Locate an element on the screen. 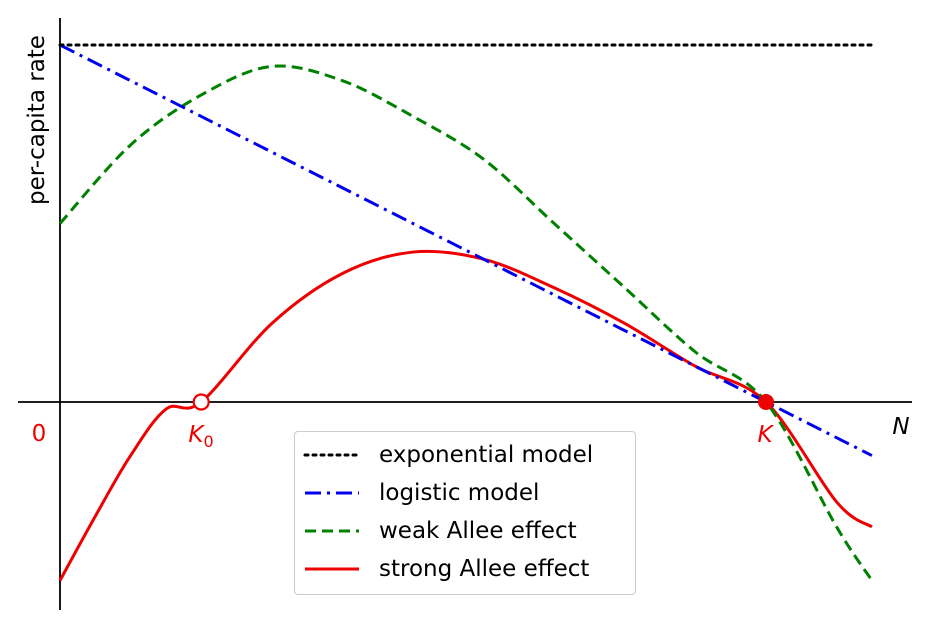  legend-item-logistic: logistic model is located at coordinates (465, 492).